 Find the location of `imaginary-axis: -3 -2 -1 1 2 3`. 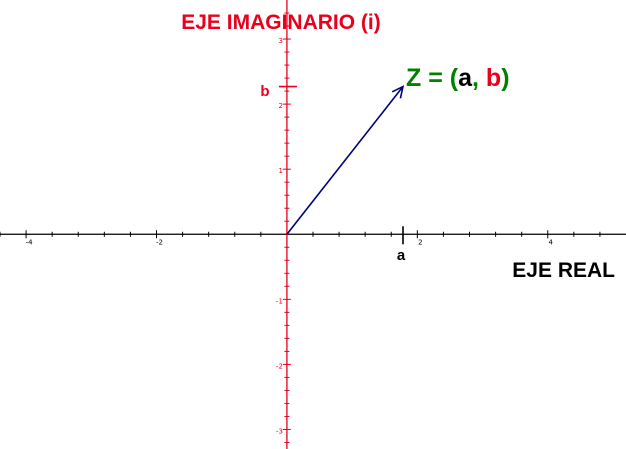

imaginary-axis: -3 -2 -1 1 2 3 is located at coordinates (283, 224).